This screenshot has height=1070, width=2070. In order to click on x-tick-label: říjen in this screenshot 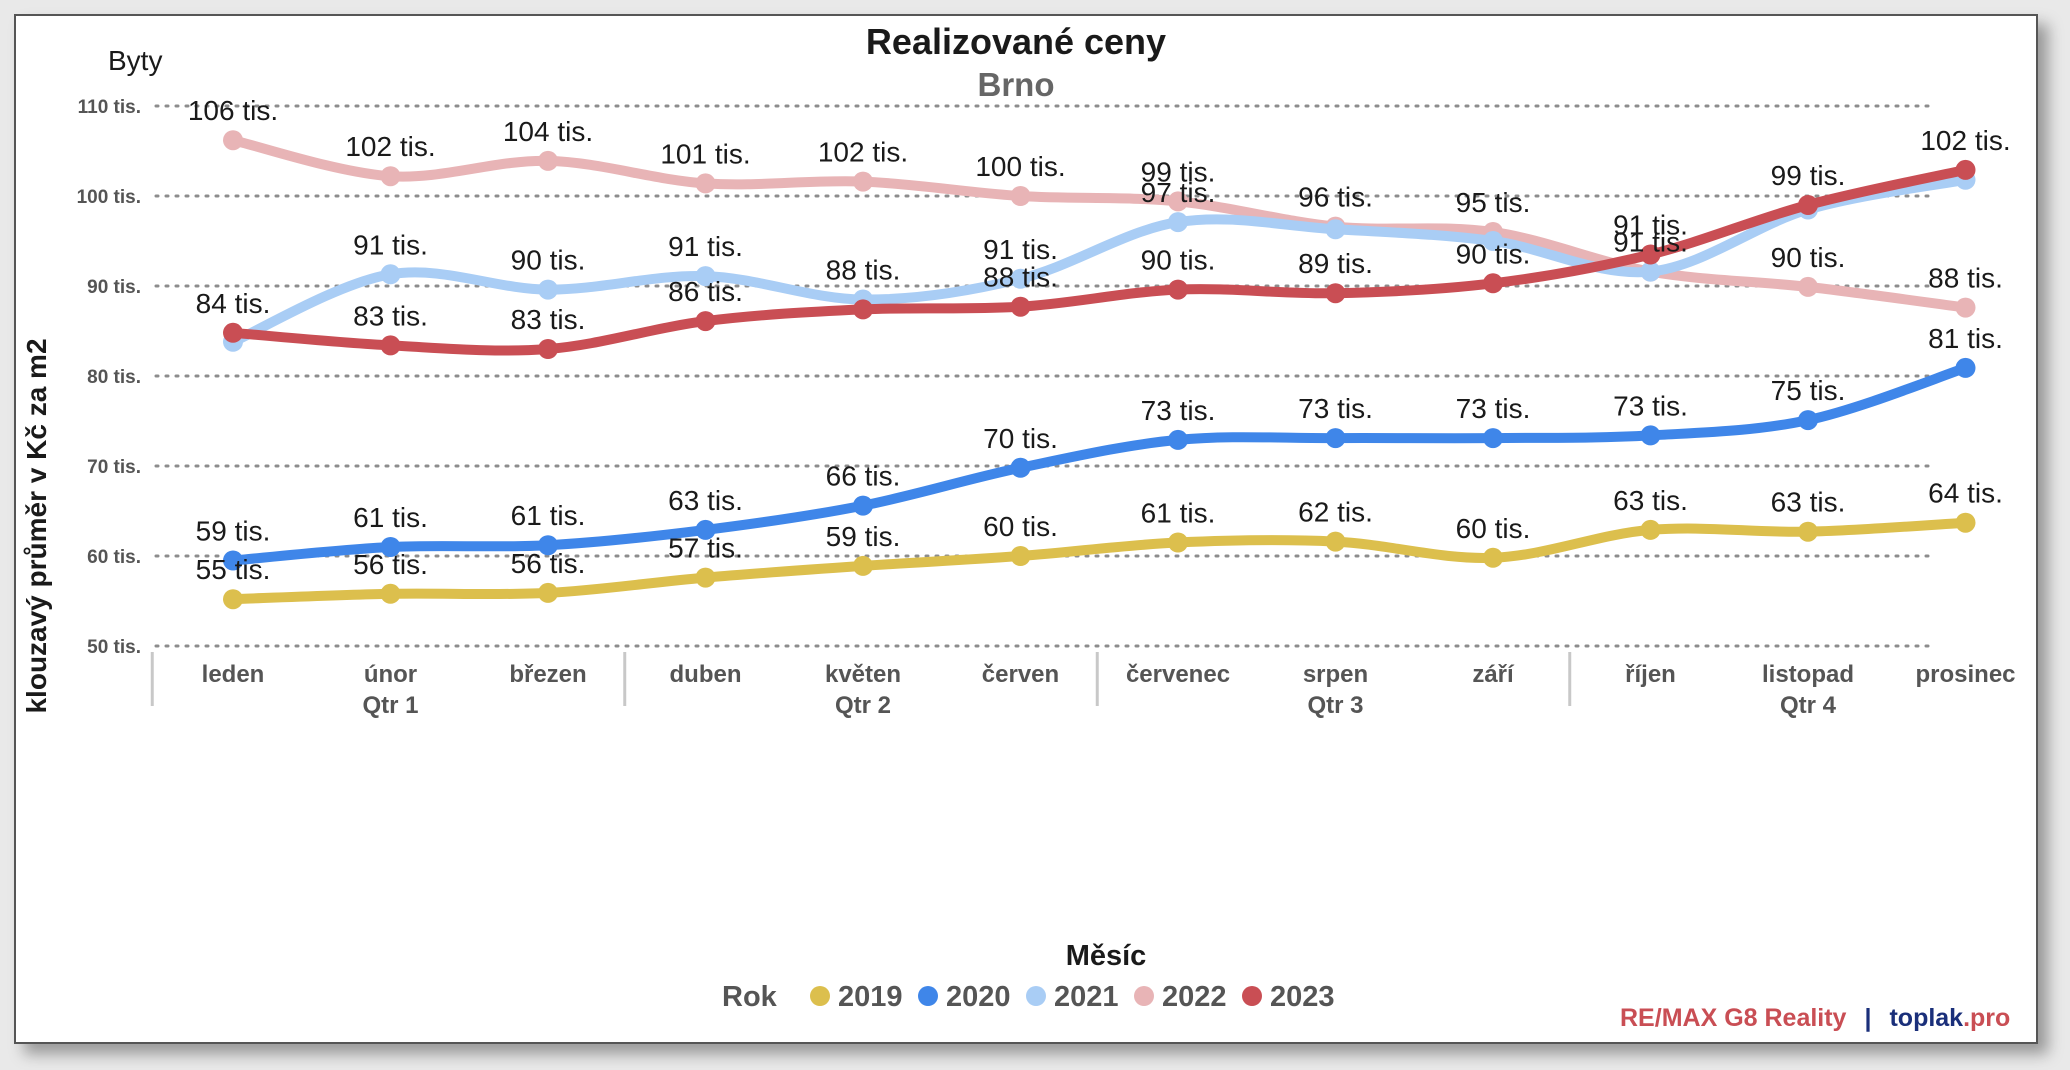, I will do `click(1650, 674)`.